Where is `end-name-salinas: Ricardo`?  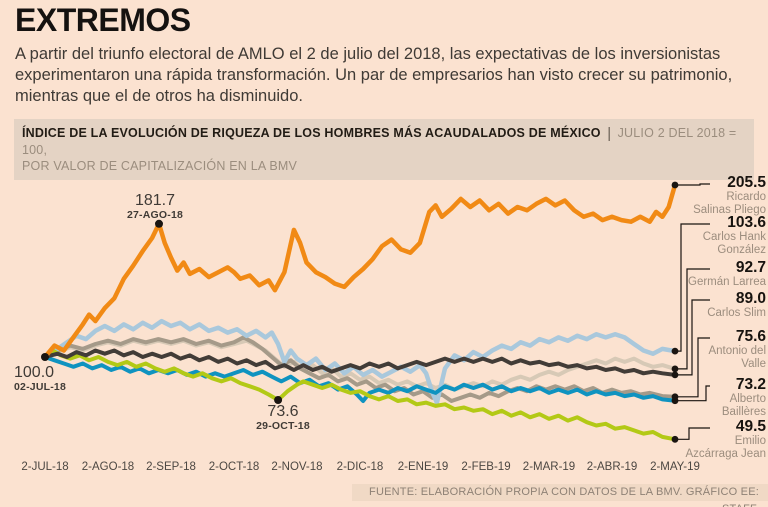
end-name-salinas: Ricardo is located at coordinates (746, 197).